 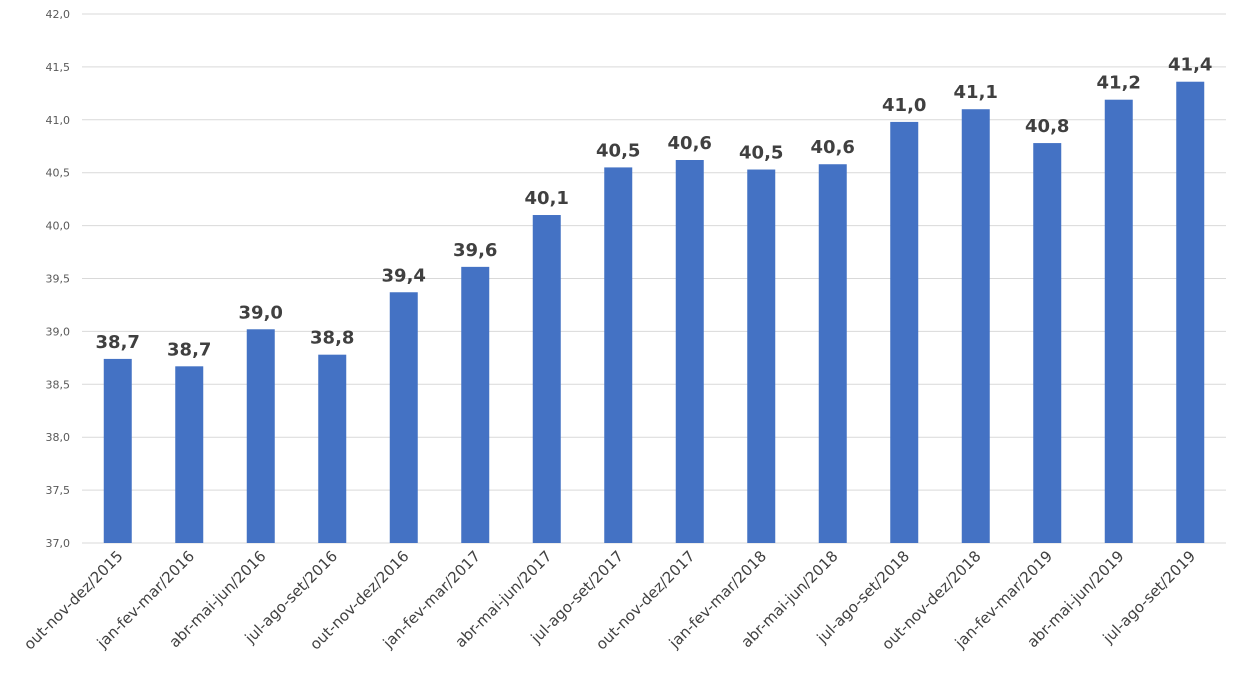 I want to click on y-tick-label: 39,0, so click(x=58, y=331).